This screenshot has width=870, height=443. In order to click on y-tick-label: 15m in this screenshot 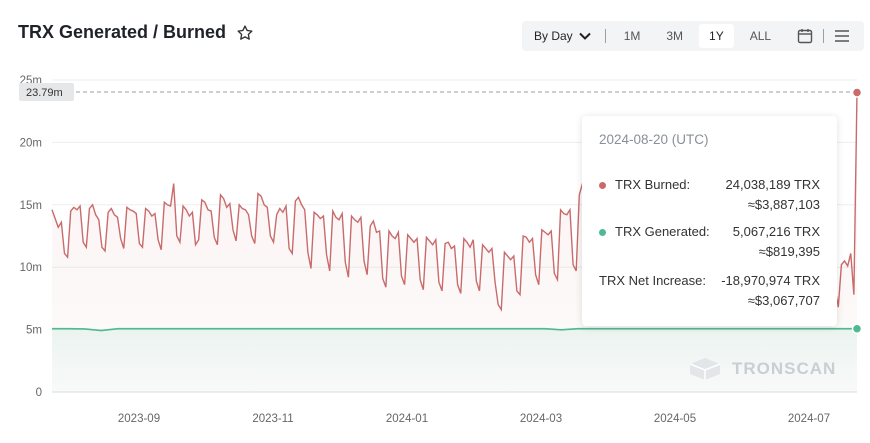, I will do `click(31, 206)`.